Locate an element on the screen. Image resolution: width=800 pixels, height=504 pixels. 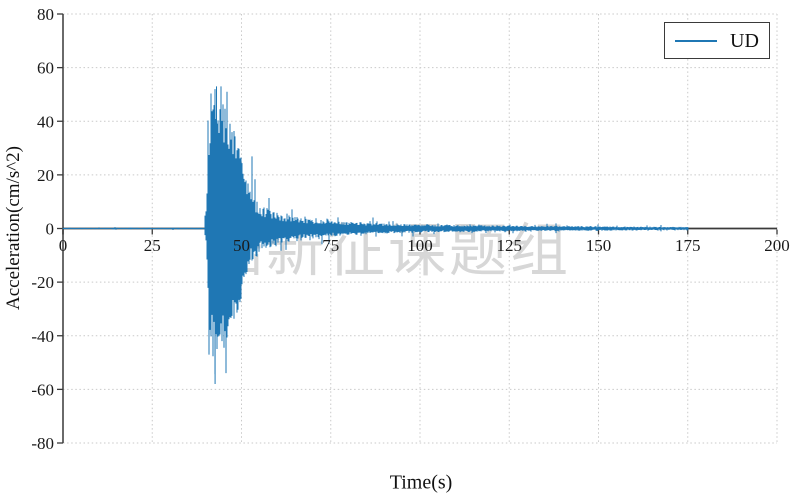
y-tick-label: 40 is located at coordinates (45, 121).